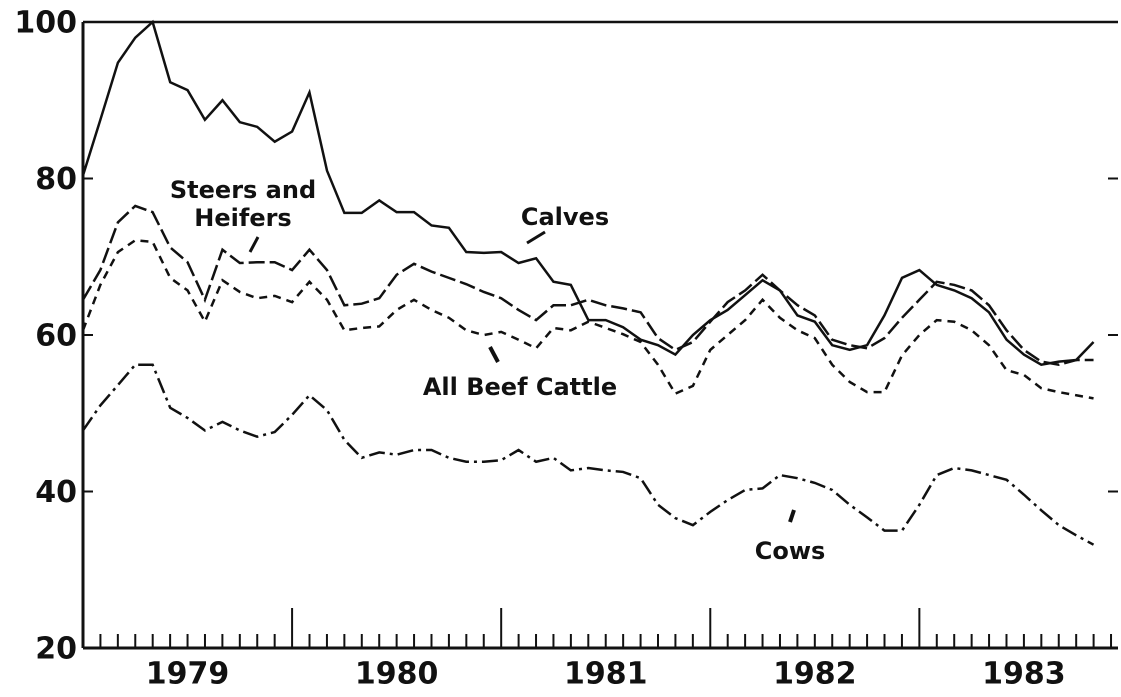 Image resolution: width=1121 pixels, height=697 pixels. What do you see at coordinates (790, 551) in the screenshot?
I see `cows-label: Cows` at bounding box center [790, 551].